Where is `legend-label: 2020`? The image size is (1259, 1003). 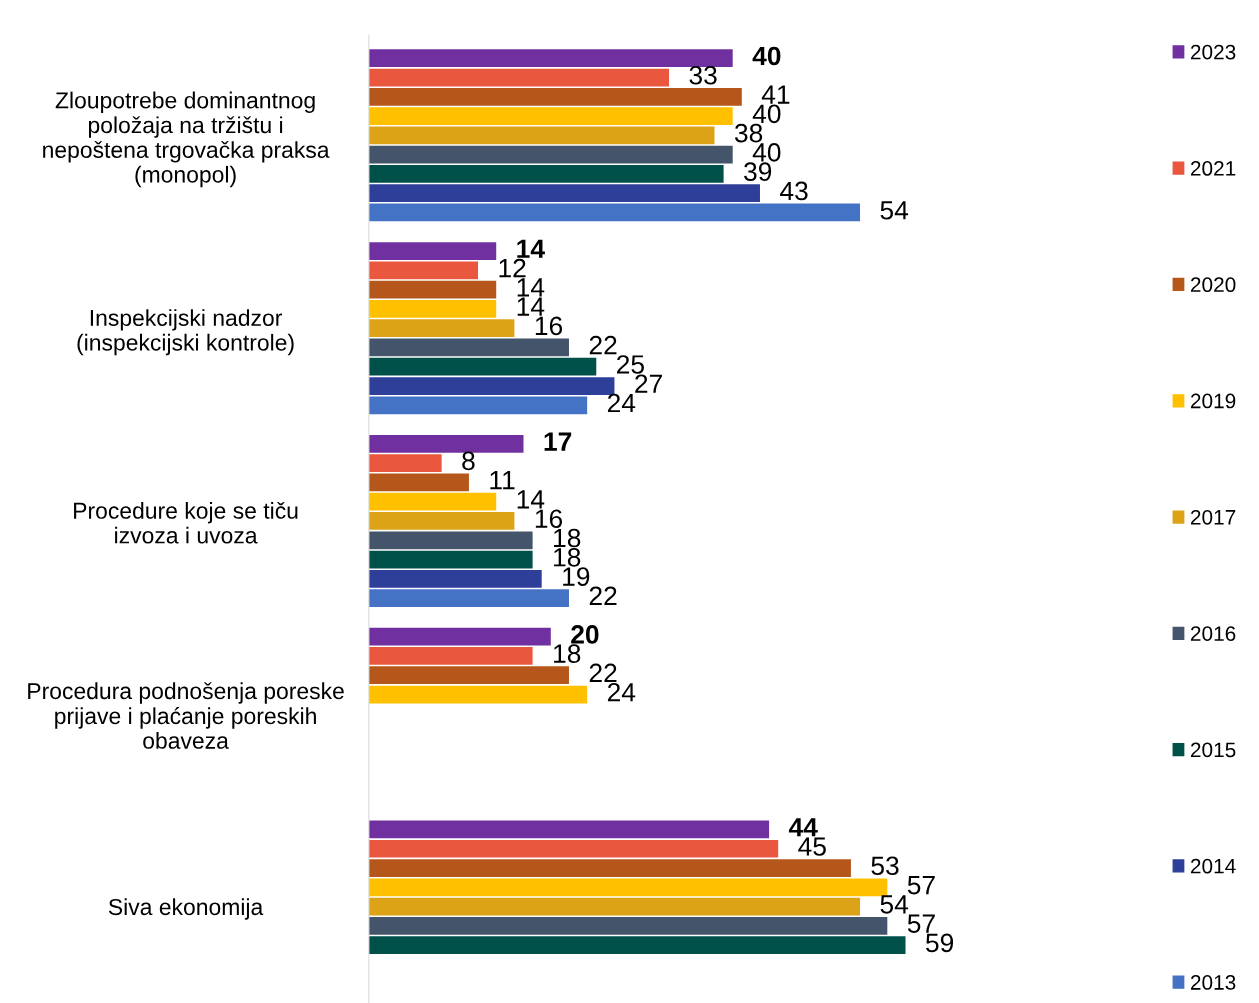
legend-label: 2020 is located at coordinates (1213, 285).